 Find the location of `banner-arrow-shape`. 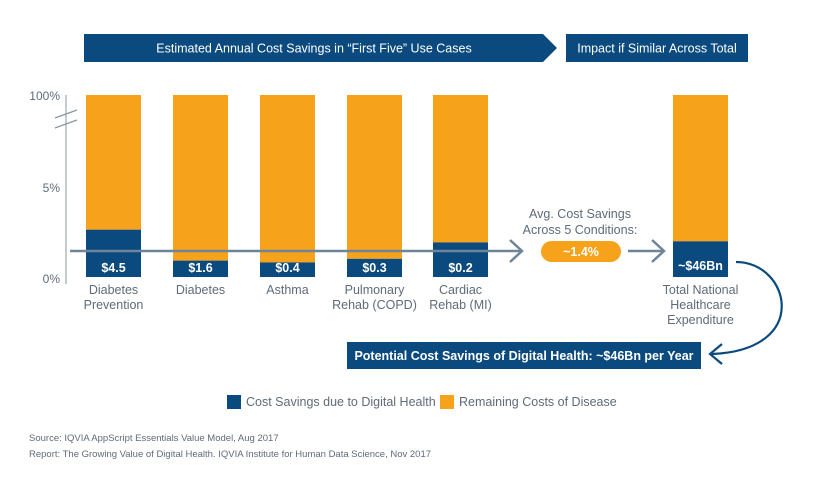

banner-arrow-shape is located at coordinates (320, 48).